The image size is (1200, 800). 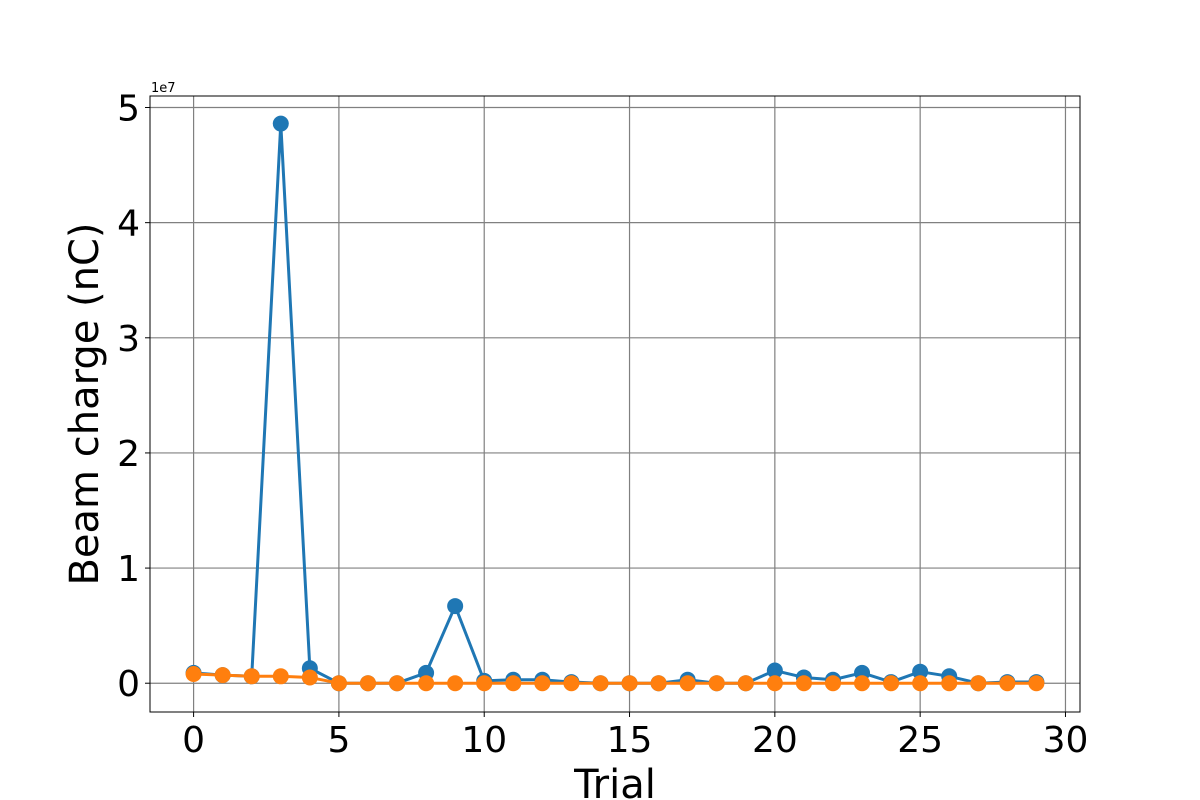 I want to click on x-tick-label: 10, so click(x=484, y=740).